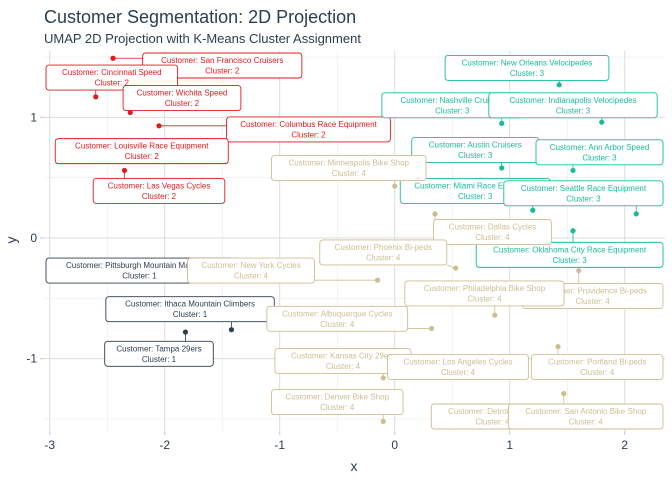 This screenshot has width=672, height=480. I want to click on point-label: Customer: Dallas Cycles Cluster: 4, so click(492, 232).